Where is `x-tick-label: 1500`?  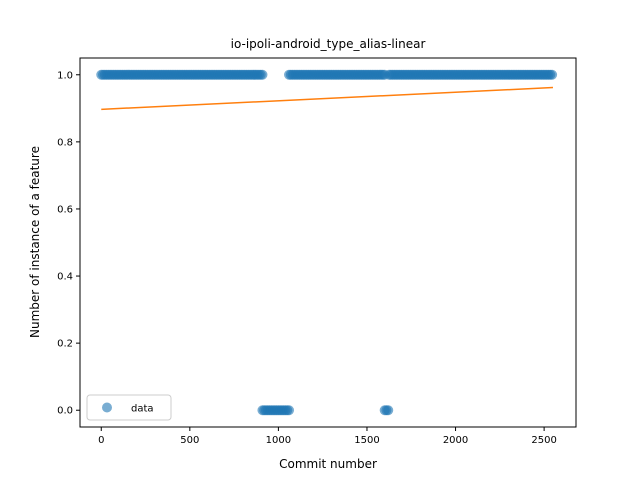
x-tick-label: 1500 is located at coordinates (366, 440).